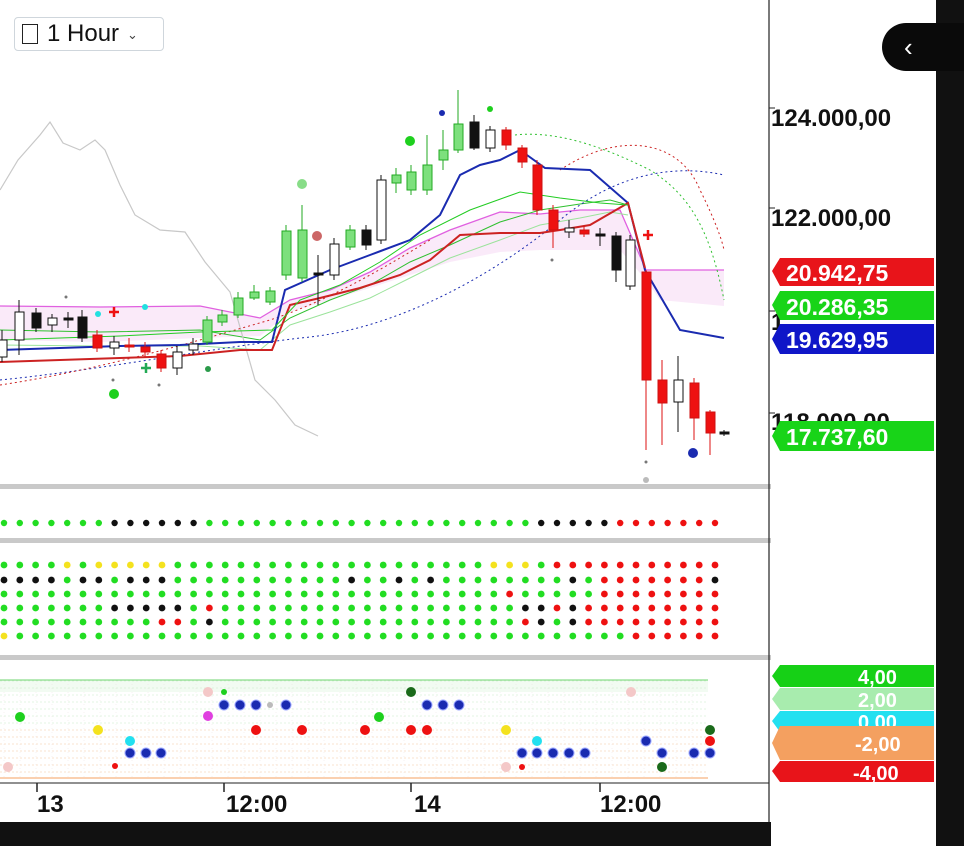 This screenshot has height=846, width=964. I want to click on forecast-line, so click(619, 217).